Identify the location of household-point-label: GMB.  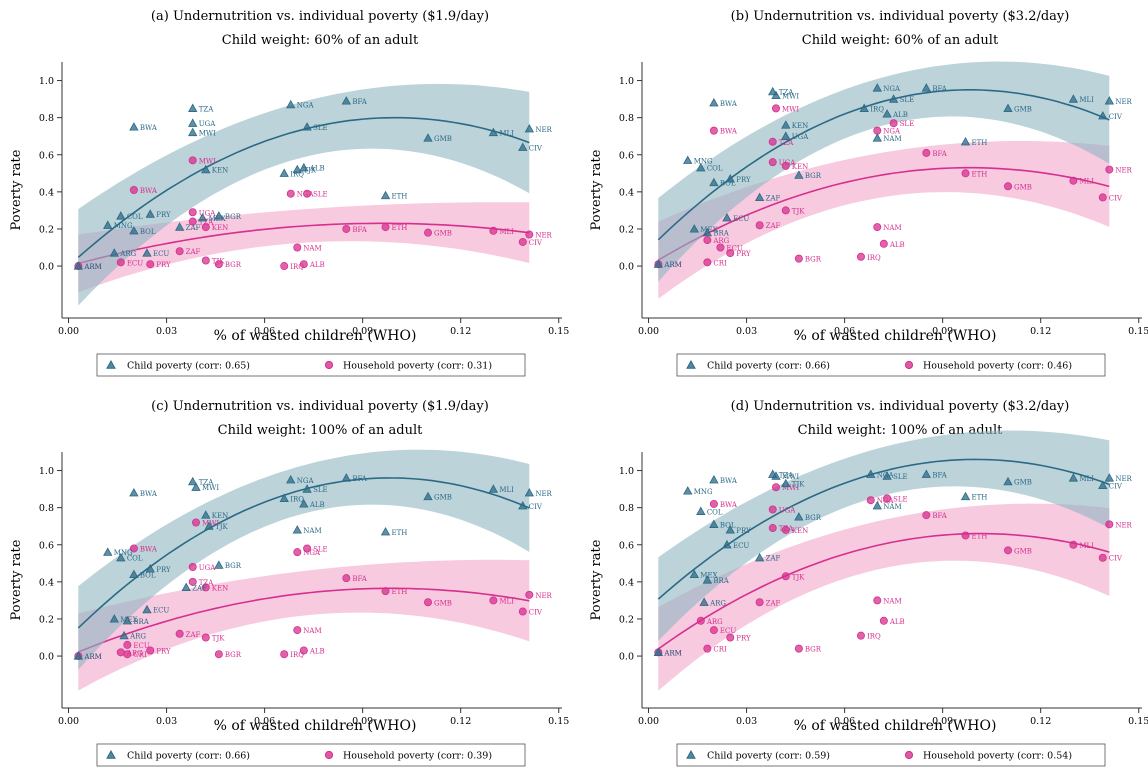
(443, 603).